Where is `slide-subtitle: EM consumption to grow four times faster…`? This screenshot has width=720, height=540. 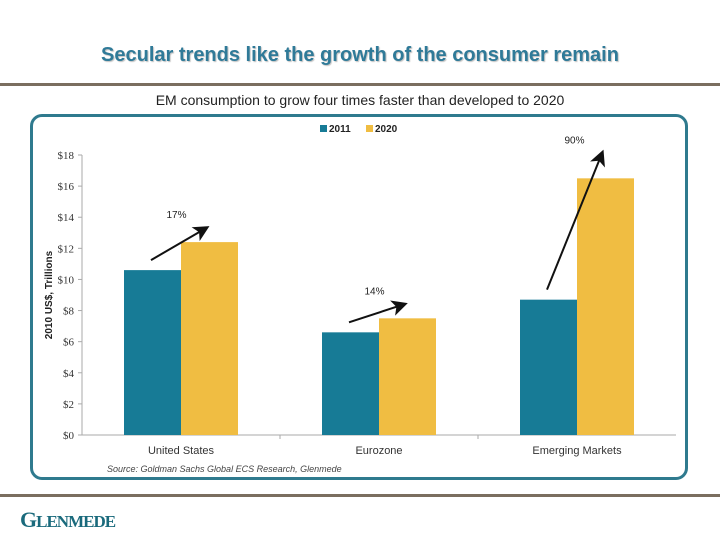
slide-subtitle: EM consumption to grow four times faster… is located at coordinates (360, 100).